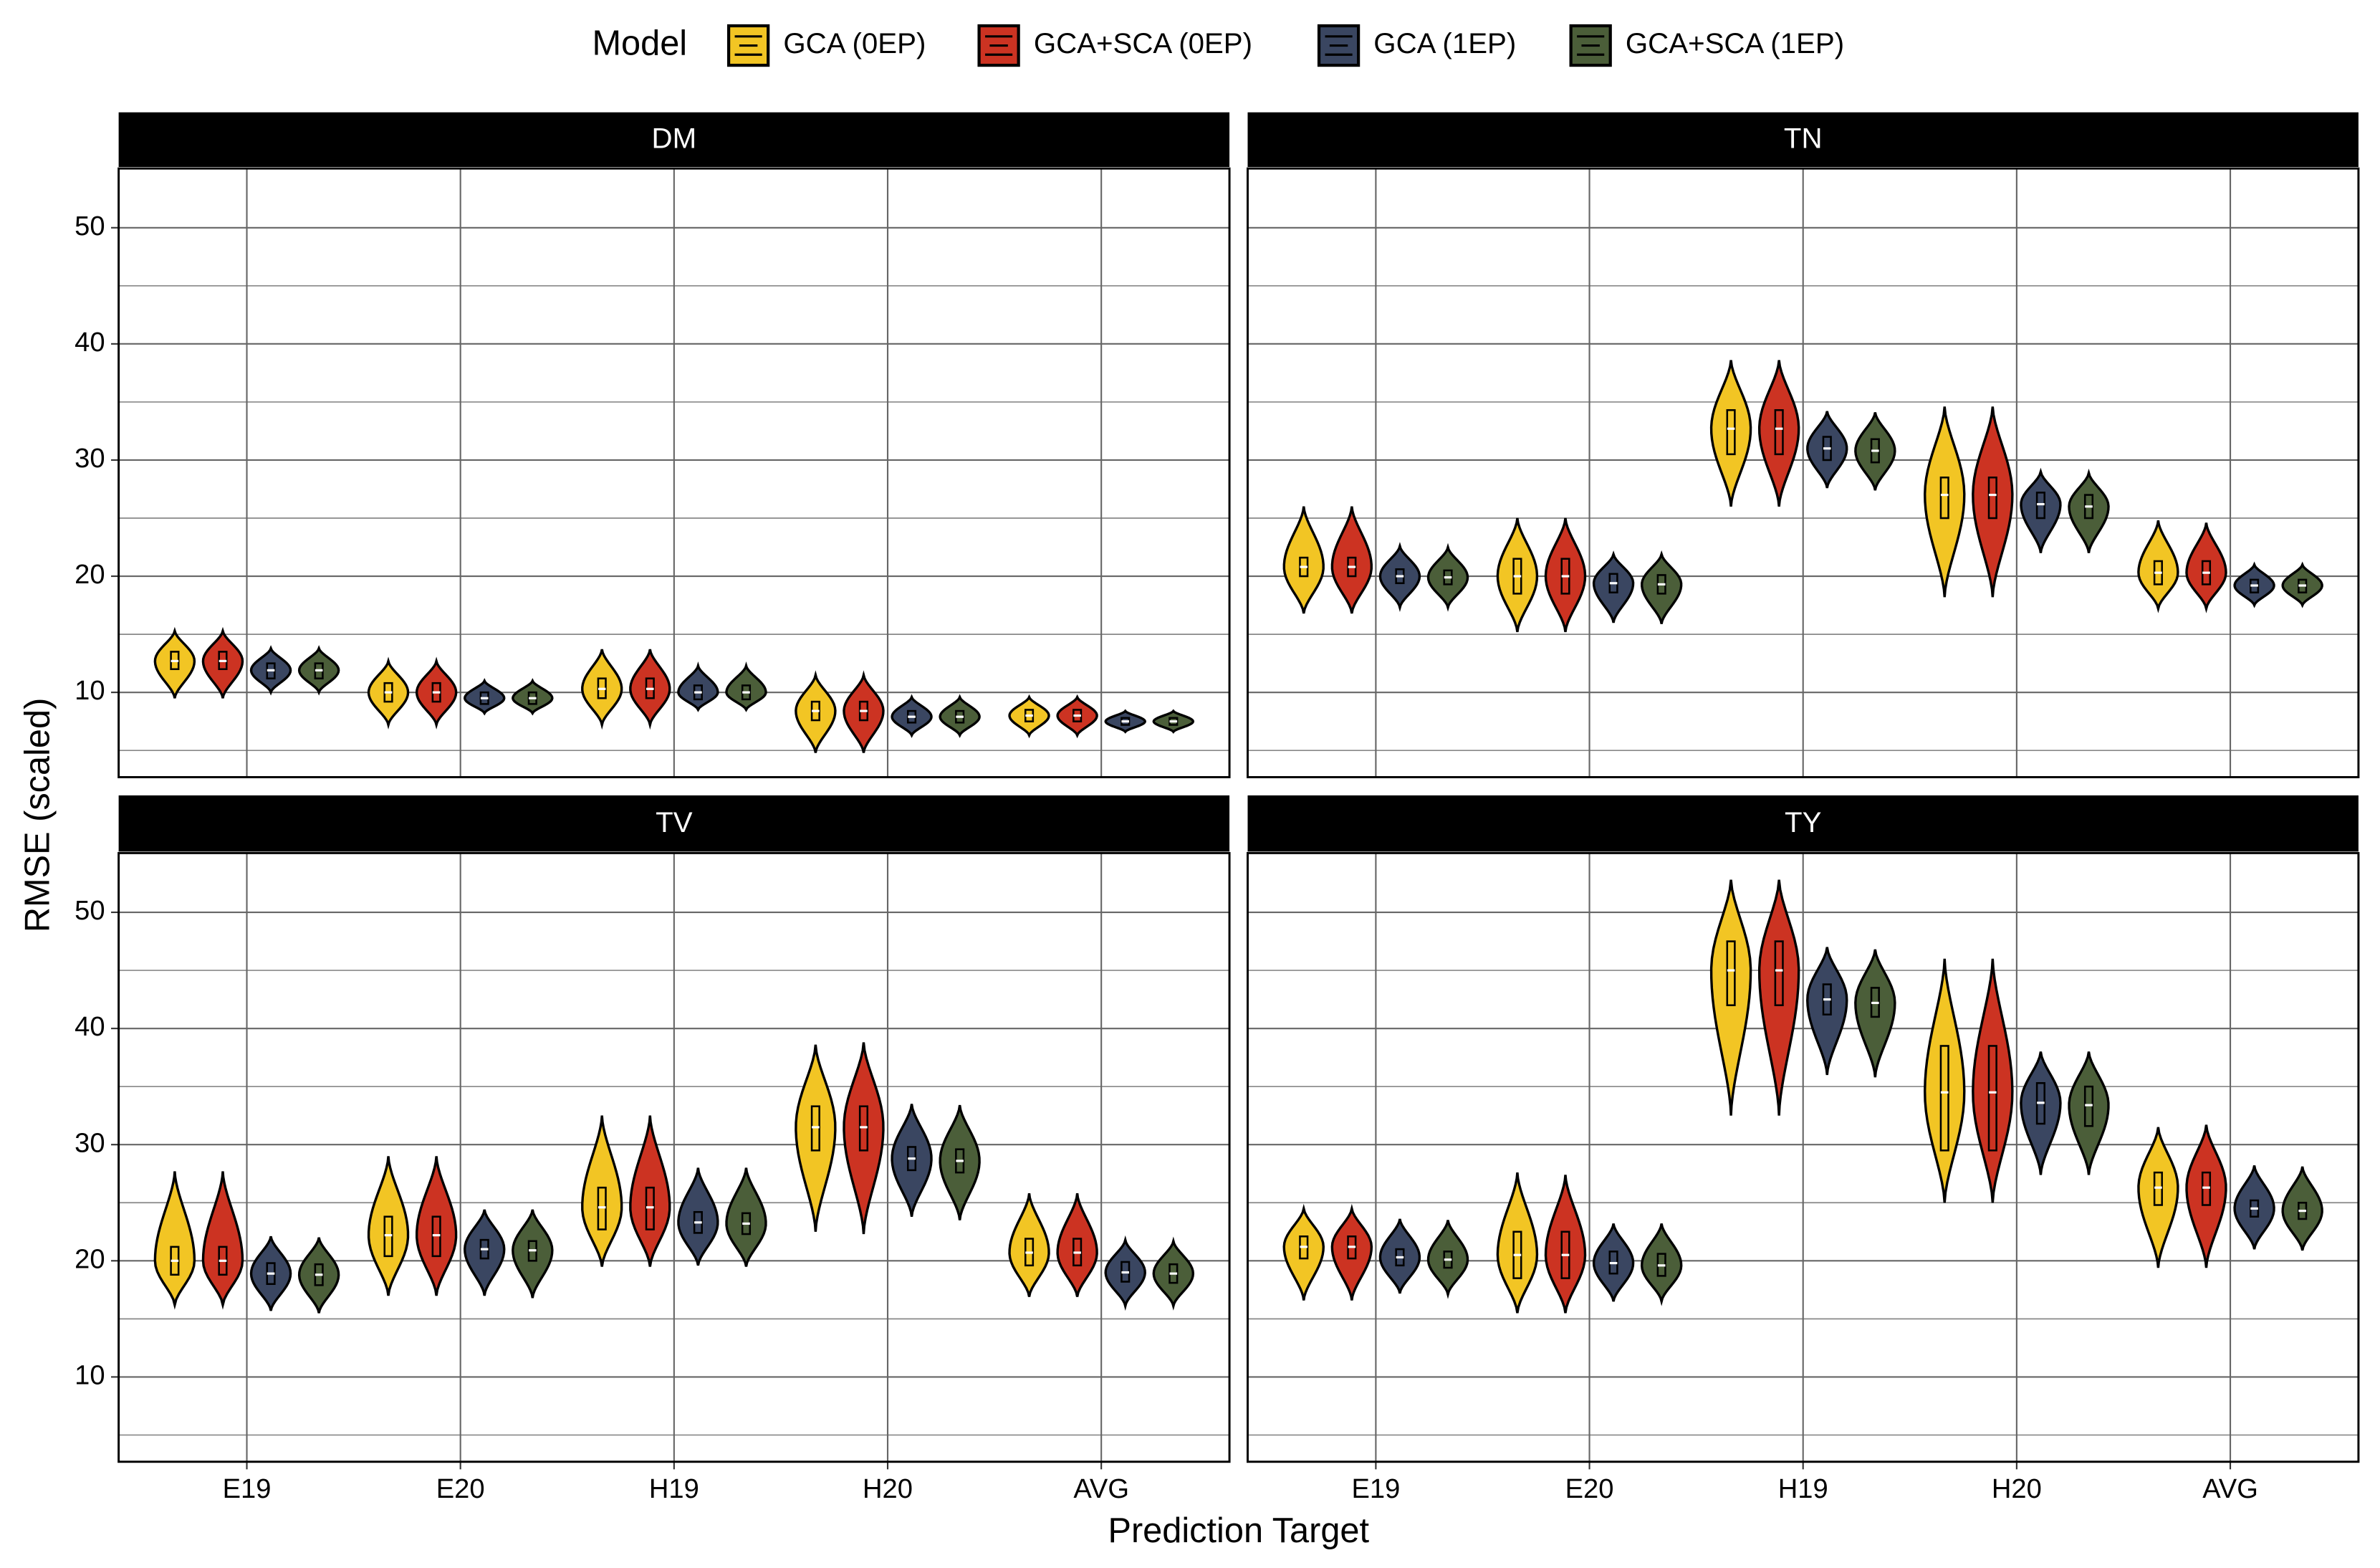 This screenshot has width=2380, height=1568. What do you see at coordinates (1238, 1530) in the screenshot?
I see `x-axis-title: Prediction Target` at bounding box center [1238, 1530].